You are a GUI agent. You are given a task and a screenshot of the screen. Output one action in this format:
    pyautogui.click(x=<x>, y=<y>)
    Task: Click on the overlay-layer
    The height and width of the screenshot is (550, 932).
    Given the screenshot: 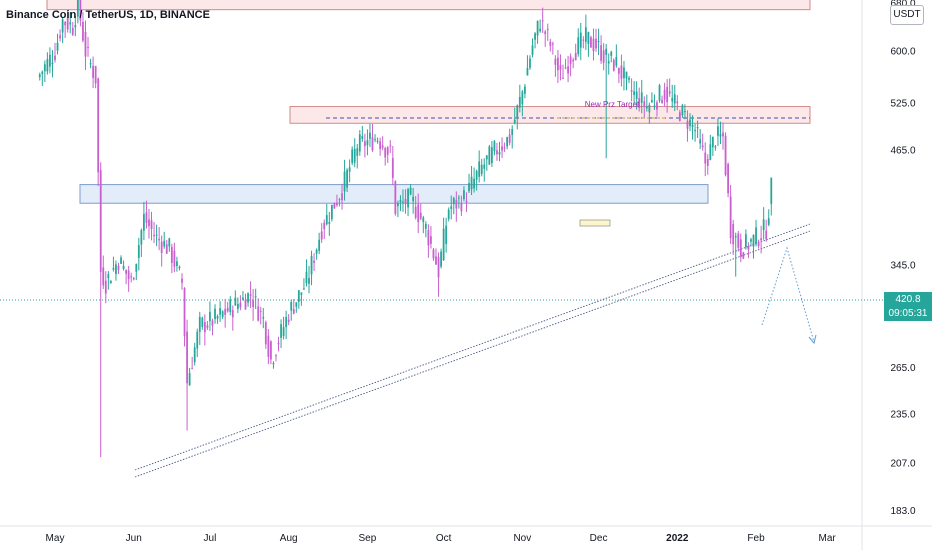 What is the action you would take?
    pyautogui.click(x=789, y=295)
    